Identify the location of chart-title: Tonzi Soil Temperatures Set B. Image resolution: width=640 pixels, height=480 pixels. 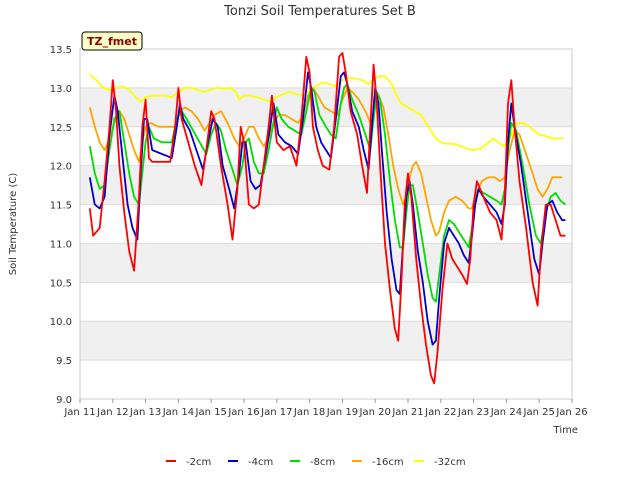
(319, 11).